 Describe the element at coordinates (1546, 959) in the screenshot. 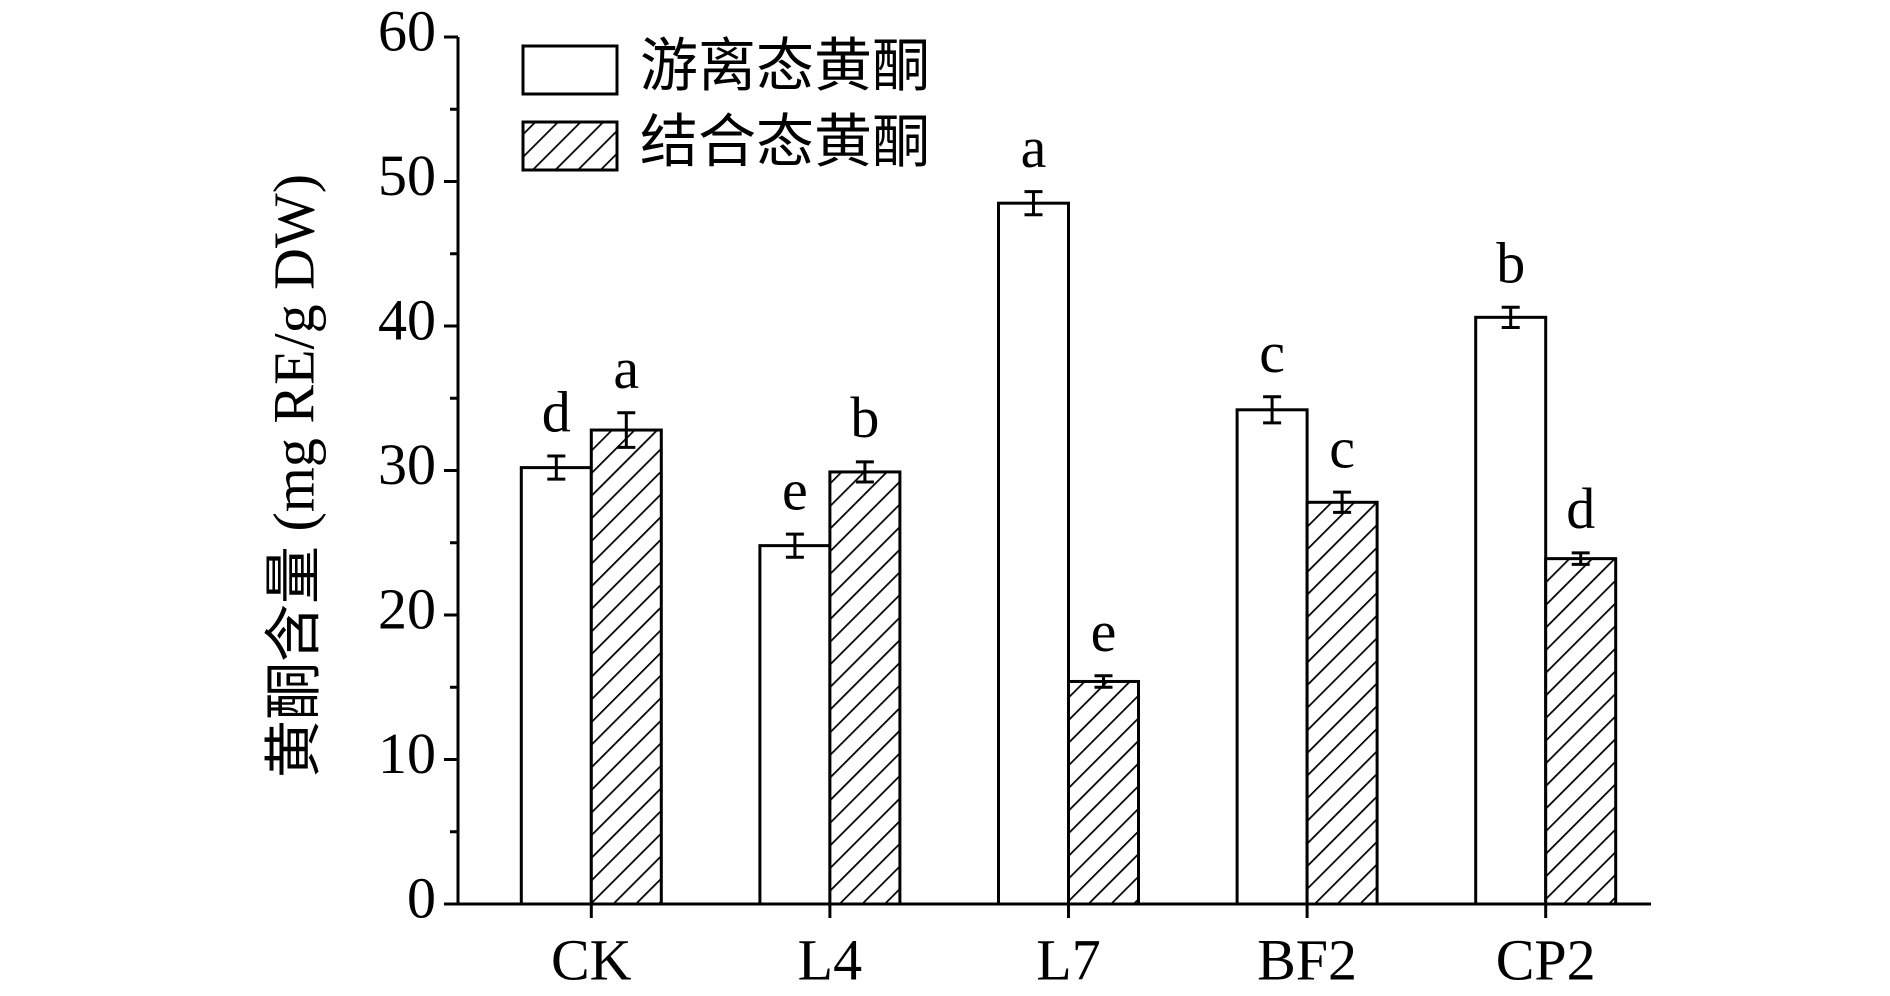

I see `x-tick-label: CP2` at that location.